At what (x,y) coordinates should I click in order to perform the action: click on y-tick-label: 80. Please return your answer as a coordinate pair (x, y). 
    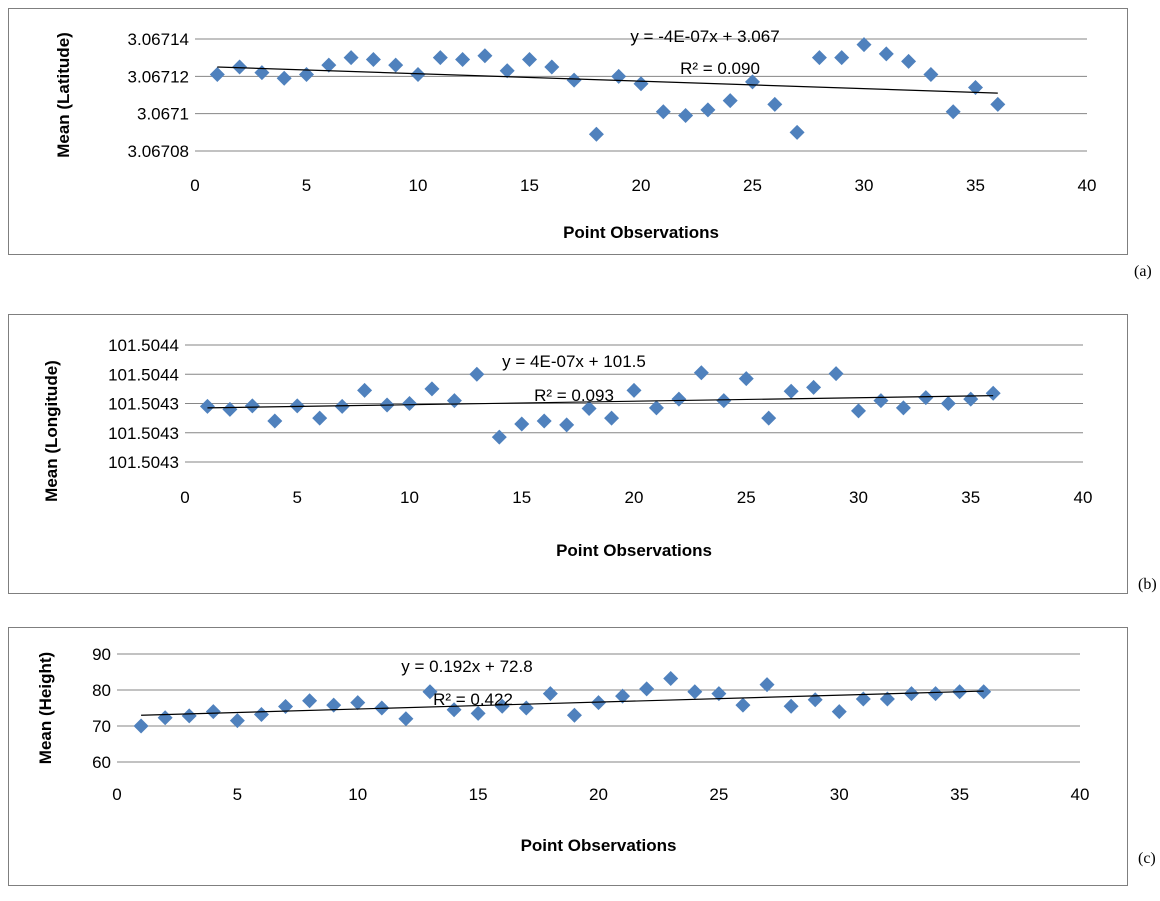
    Looking at the image, I should click on (101, 690).